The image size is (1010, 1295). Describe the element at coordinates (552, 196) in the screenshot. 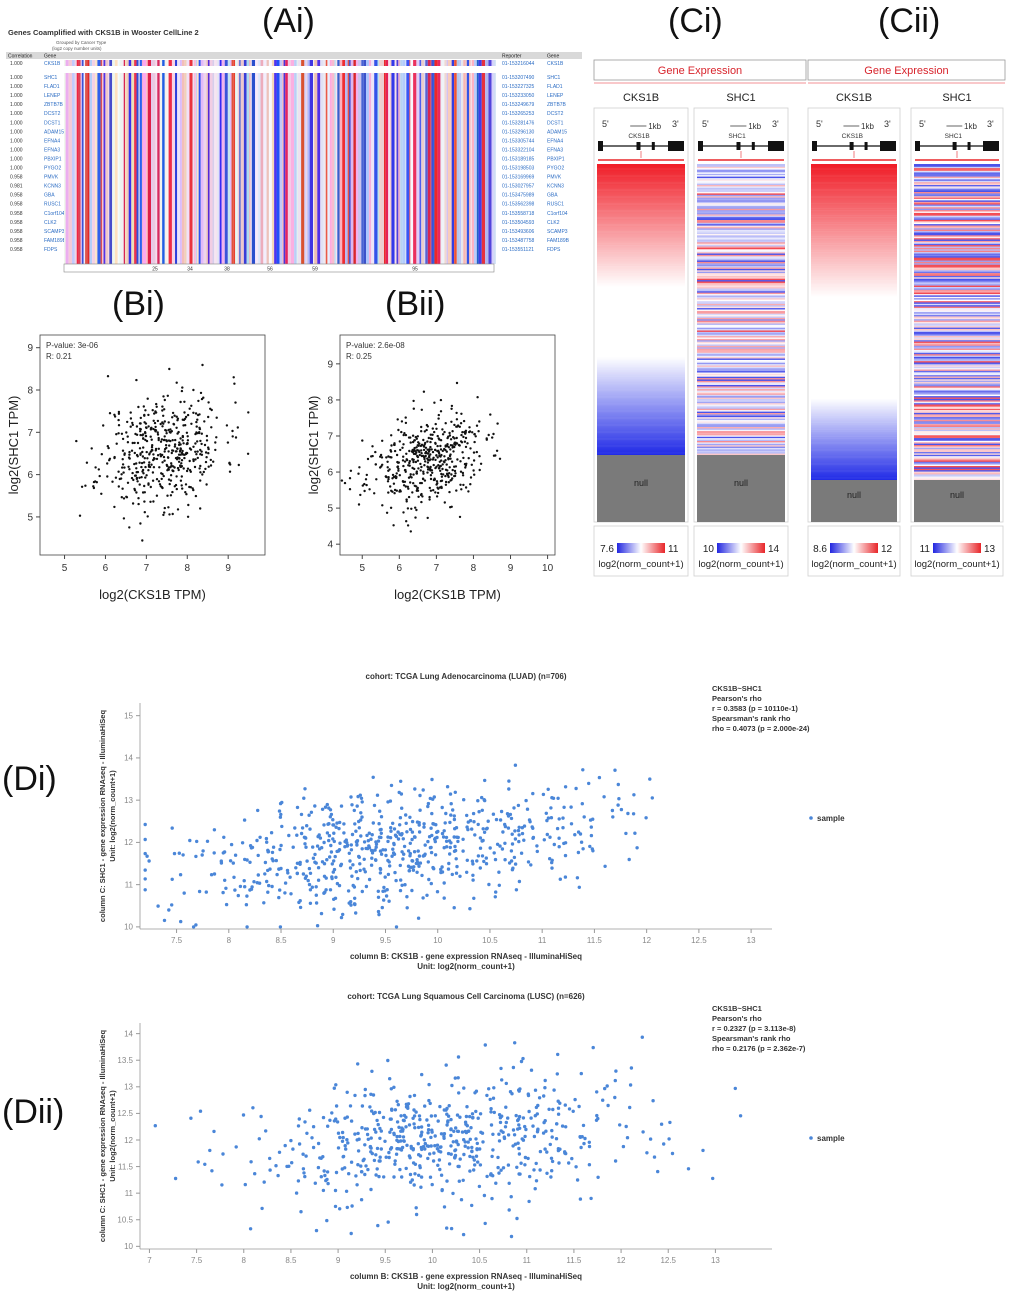

I see `heatmap-row-gene-right: GBA` at that location.